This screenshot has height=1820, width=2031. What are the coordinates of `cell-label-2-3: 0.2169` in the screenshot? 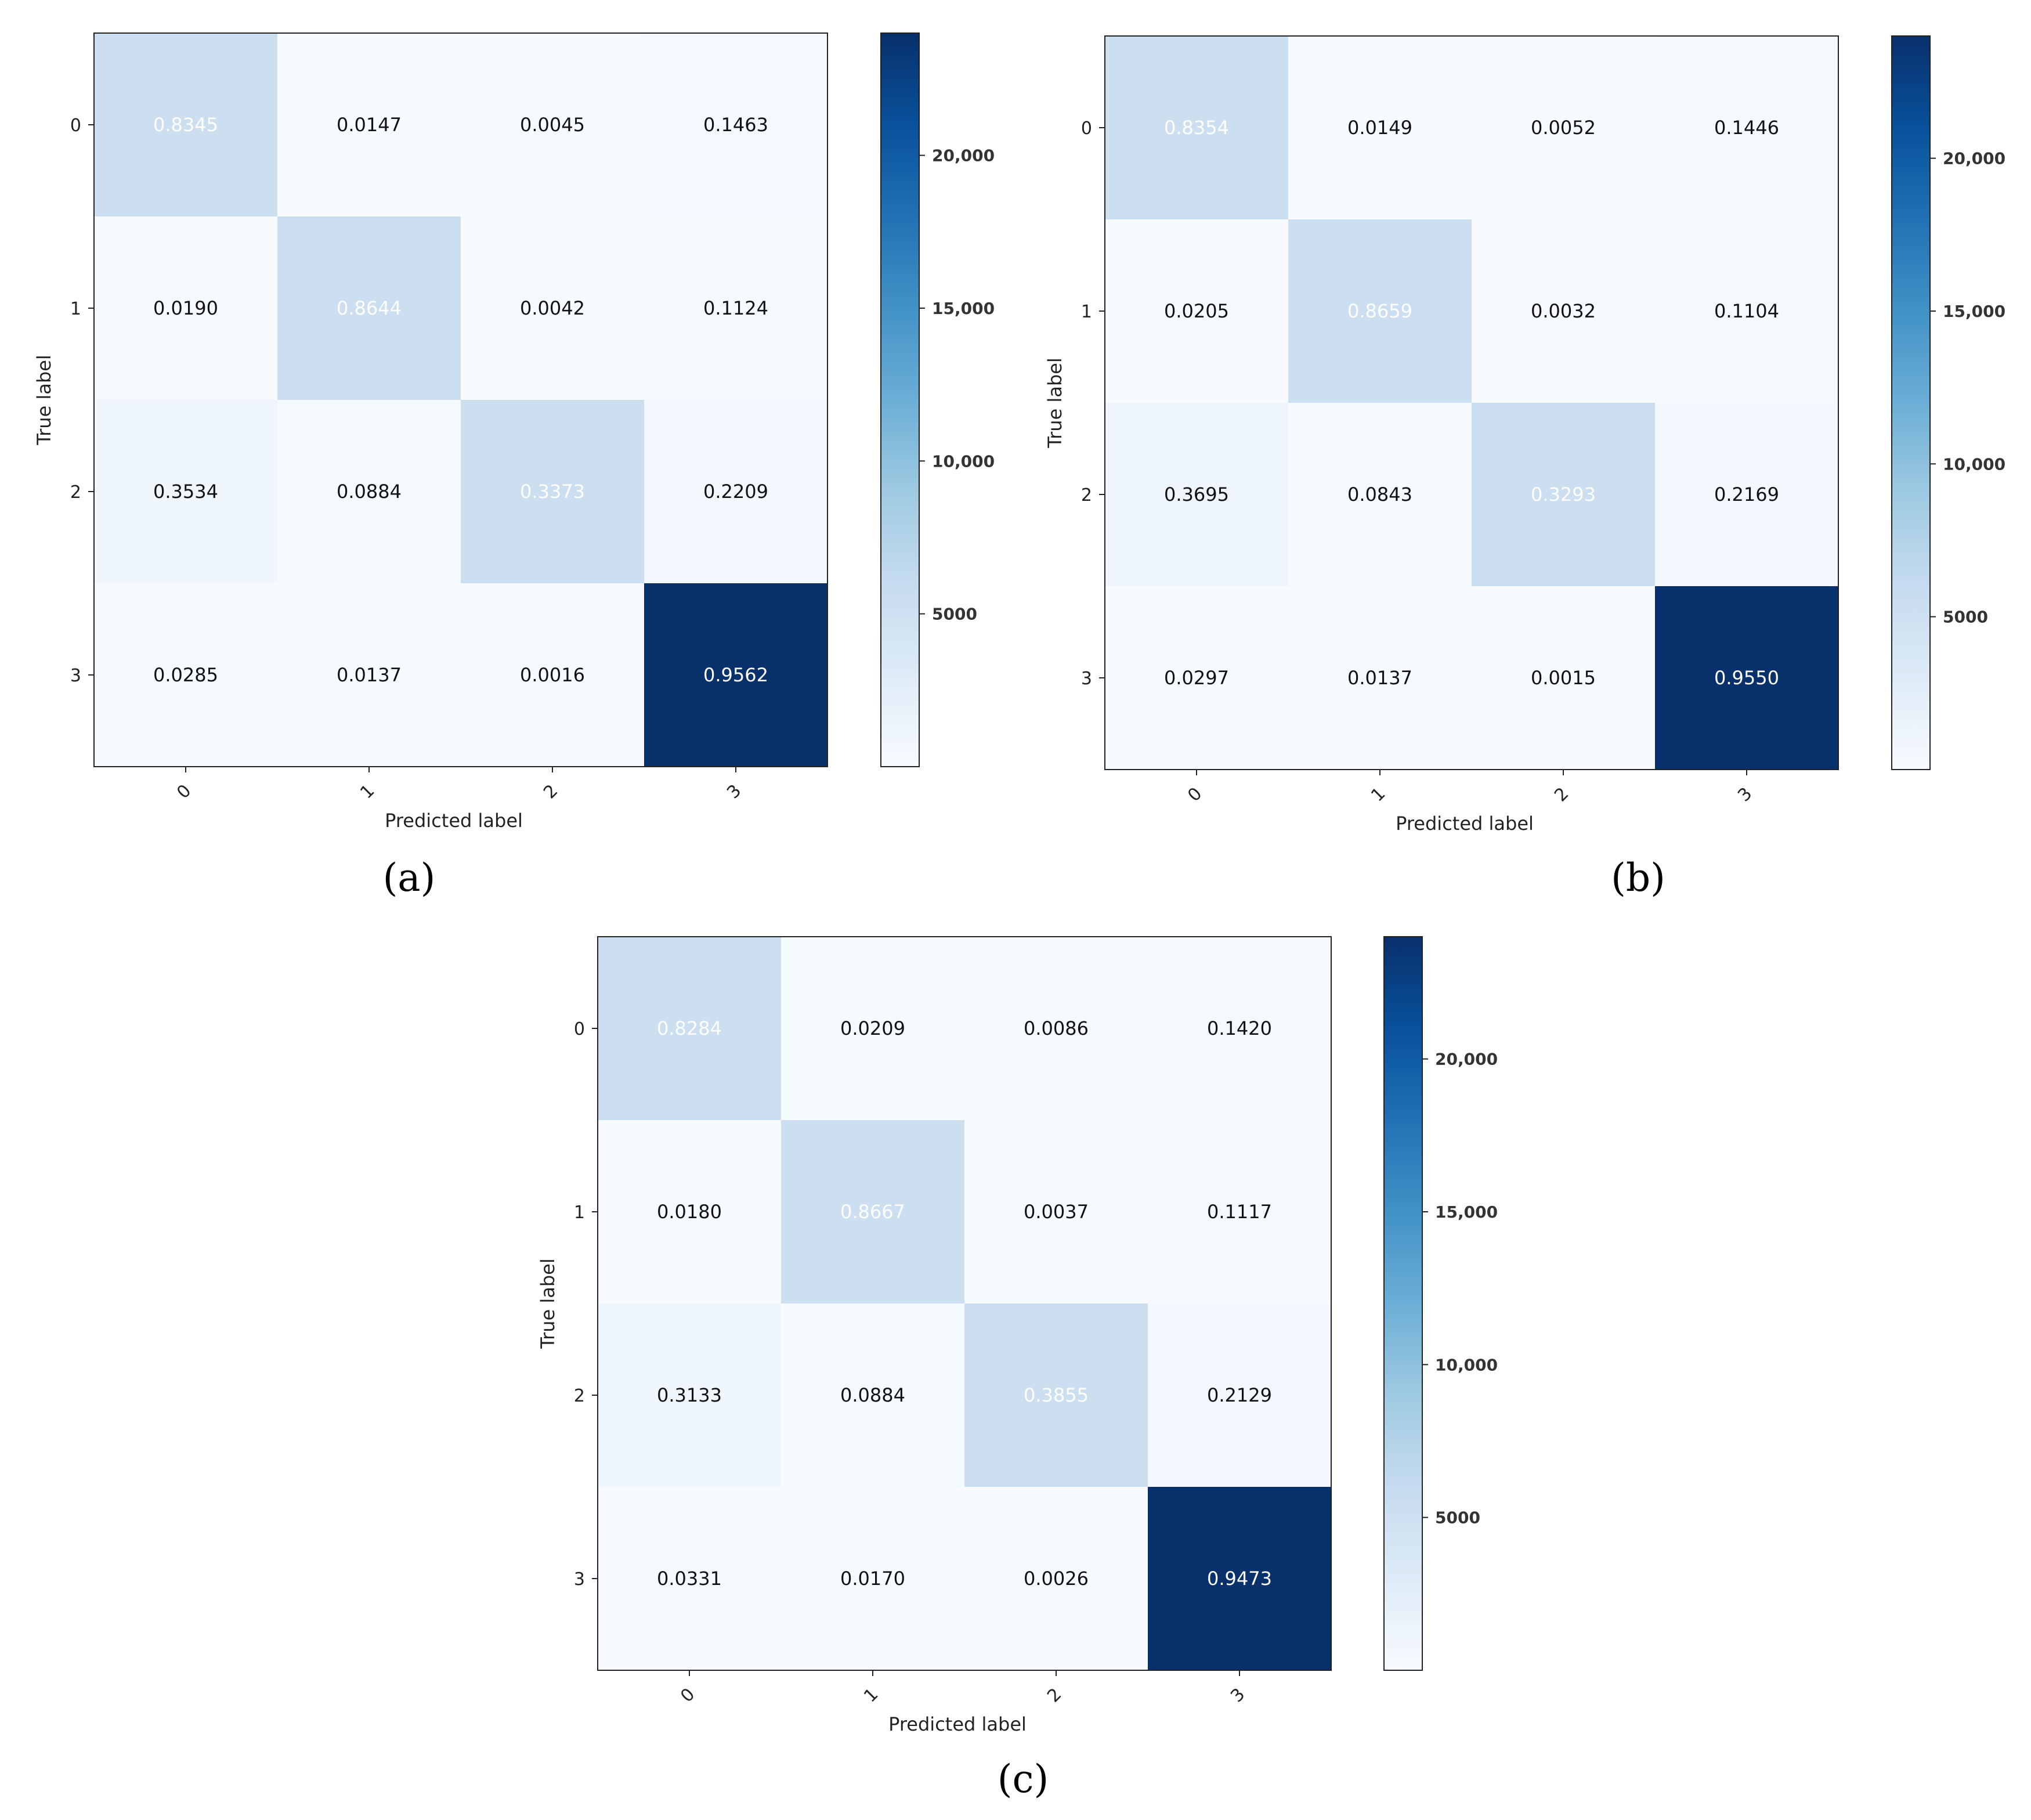 It's located at (1746, 494).